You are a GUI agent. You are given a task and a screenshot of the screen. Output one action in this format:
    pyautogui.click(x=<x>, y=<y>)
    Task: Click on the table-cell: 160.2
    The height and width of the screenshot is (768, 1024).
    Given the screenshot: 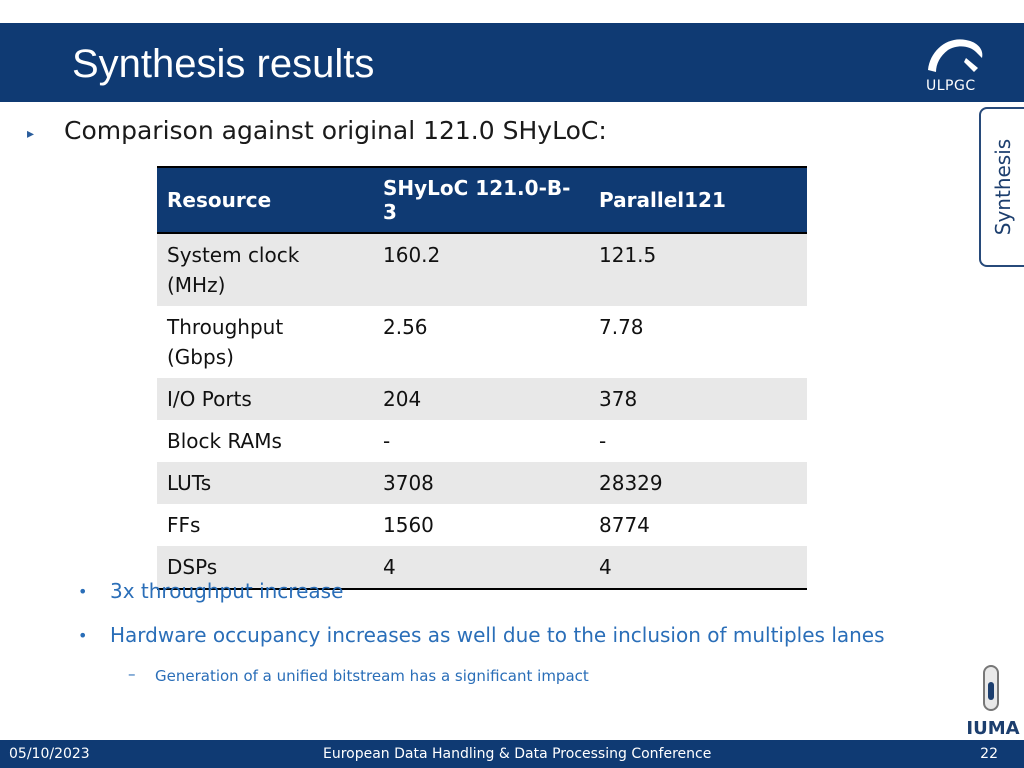 What is the action you would take?
    pyautogui.click(x=481, y=269)
    